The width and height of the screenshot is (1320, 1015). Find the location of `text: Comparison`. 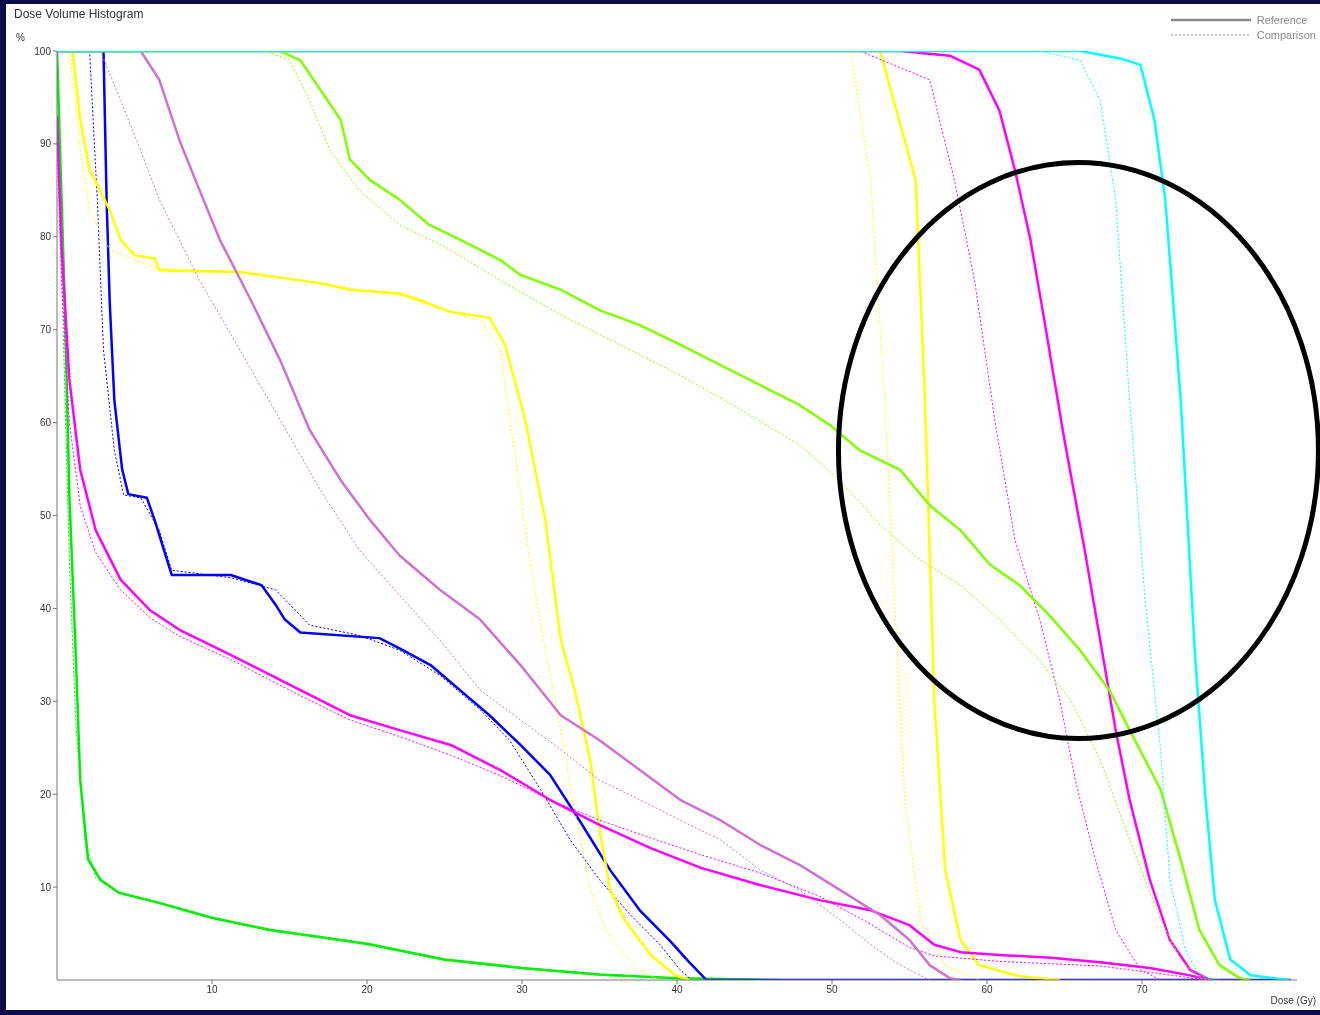

text: Comparison is located at coordinates (1286, 34).